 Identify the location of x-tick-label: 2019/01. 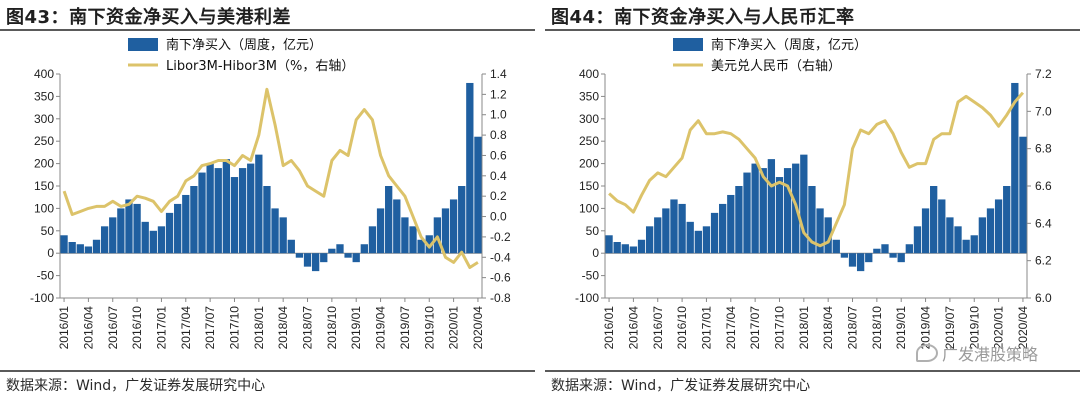
(901, 328).